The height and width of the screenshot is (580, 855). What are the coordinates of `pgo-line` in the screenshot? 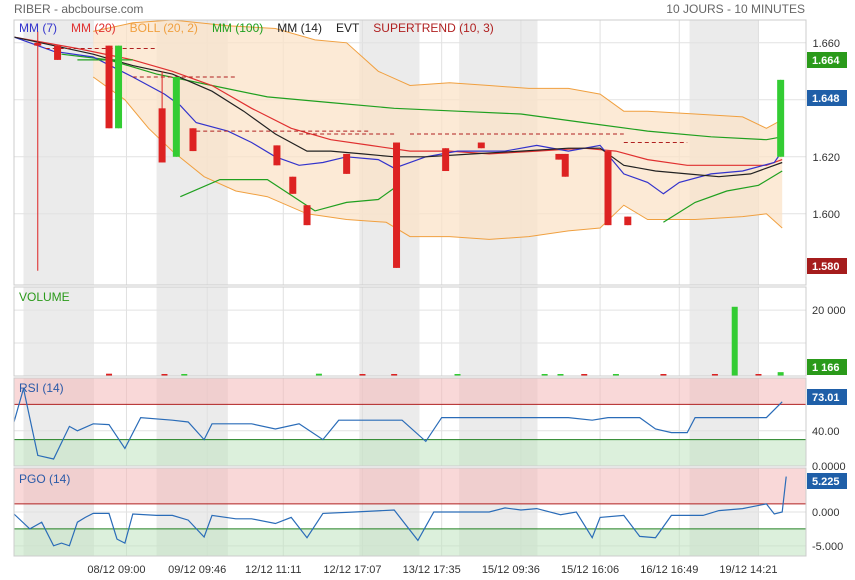 It's located at (400, 511).